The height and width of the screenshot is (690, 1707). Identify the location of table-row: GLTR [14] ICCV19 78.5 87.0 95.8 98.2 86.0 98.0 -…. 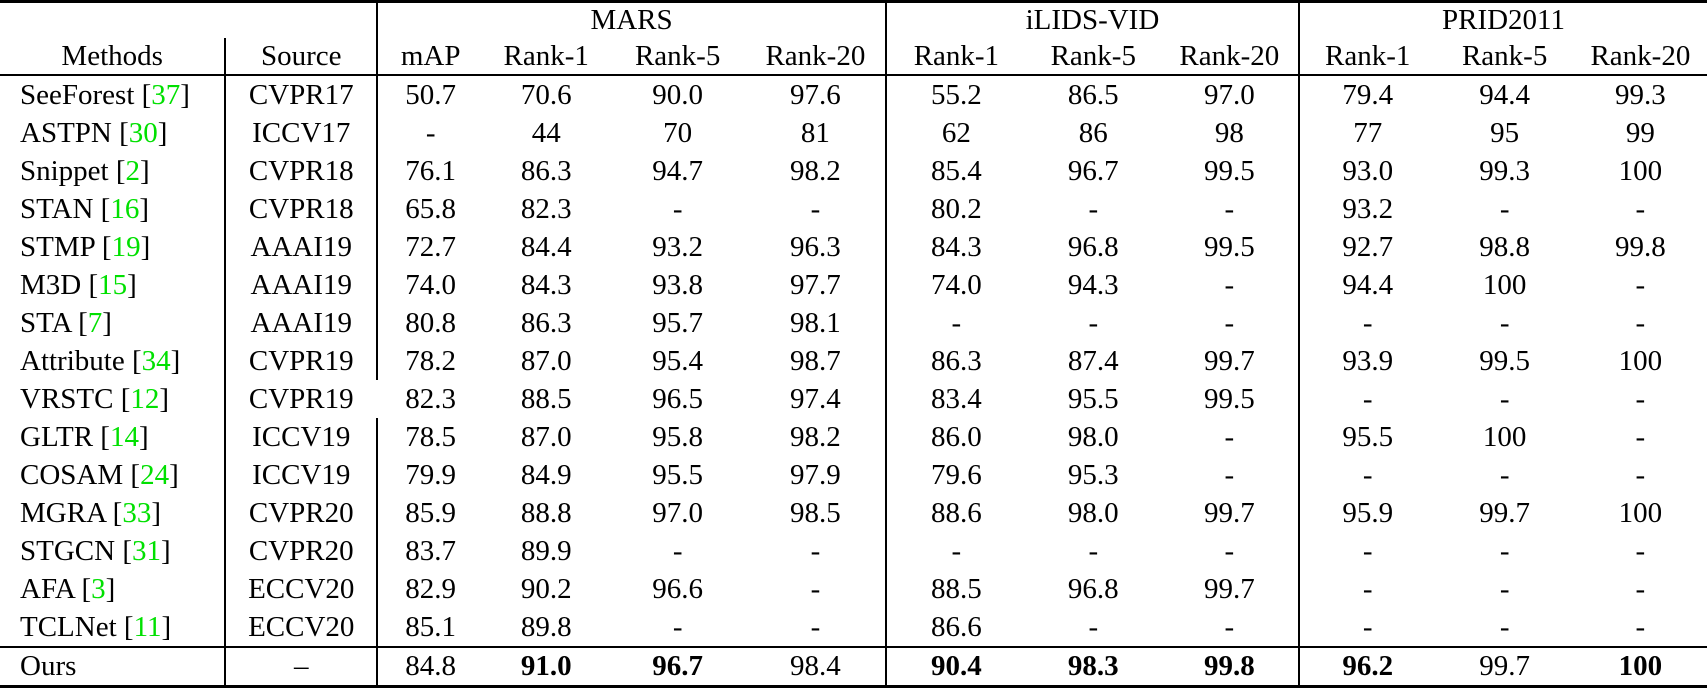
(853, 437).